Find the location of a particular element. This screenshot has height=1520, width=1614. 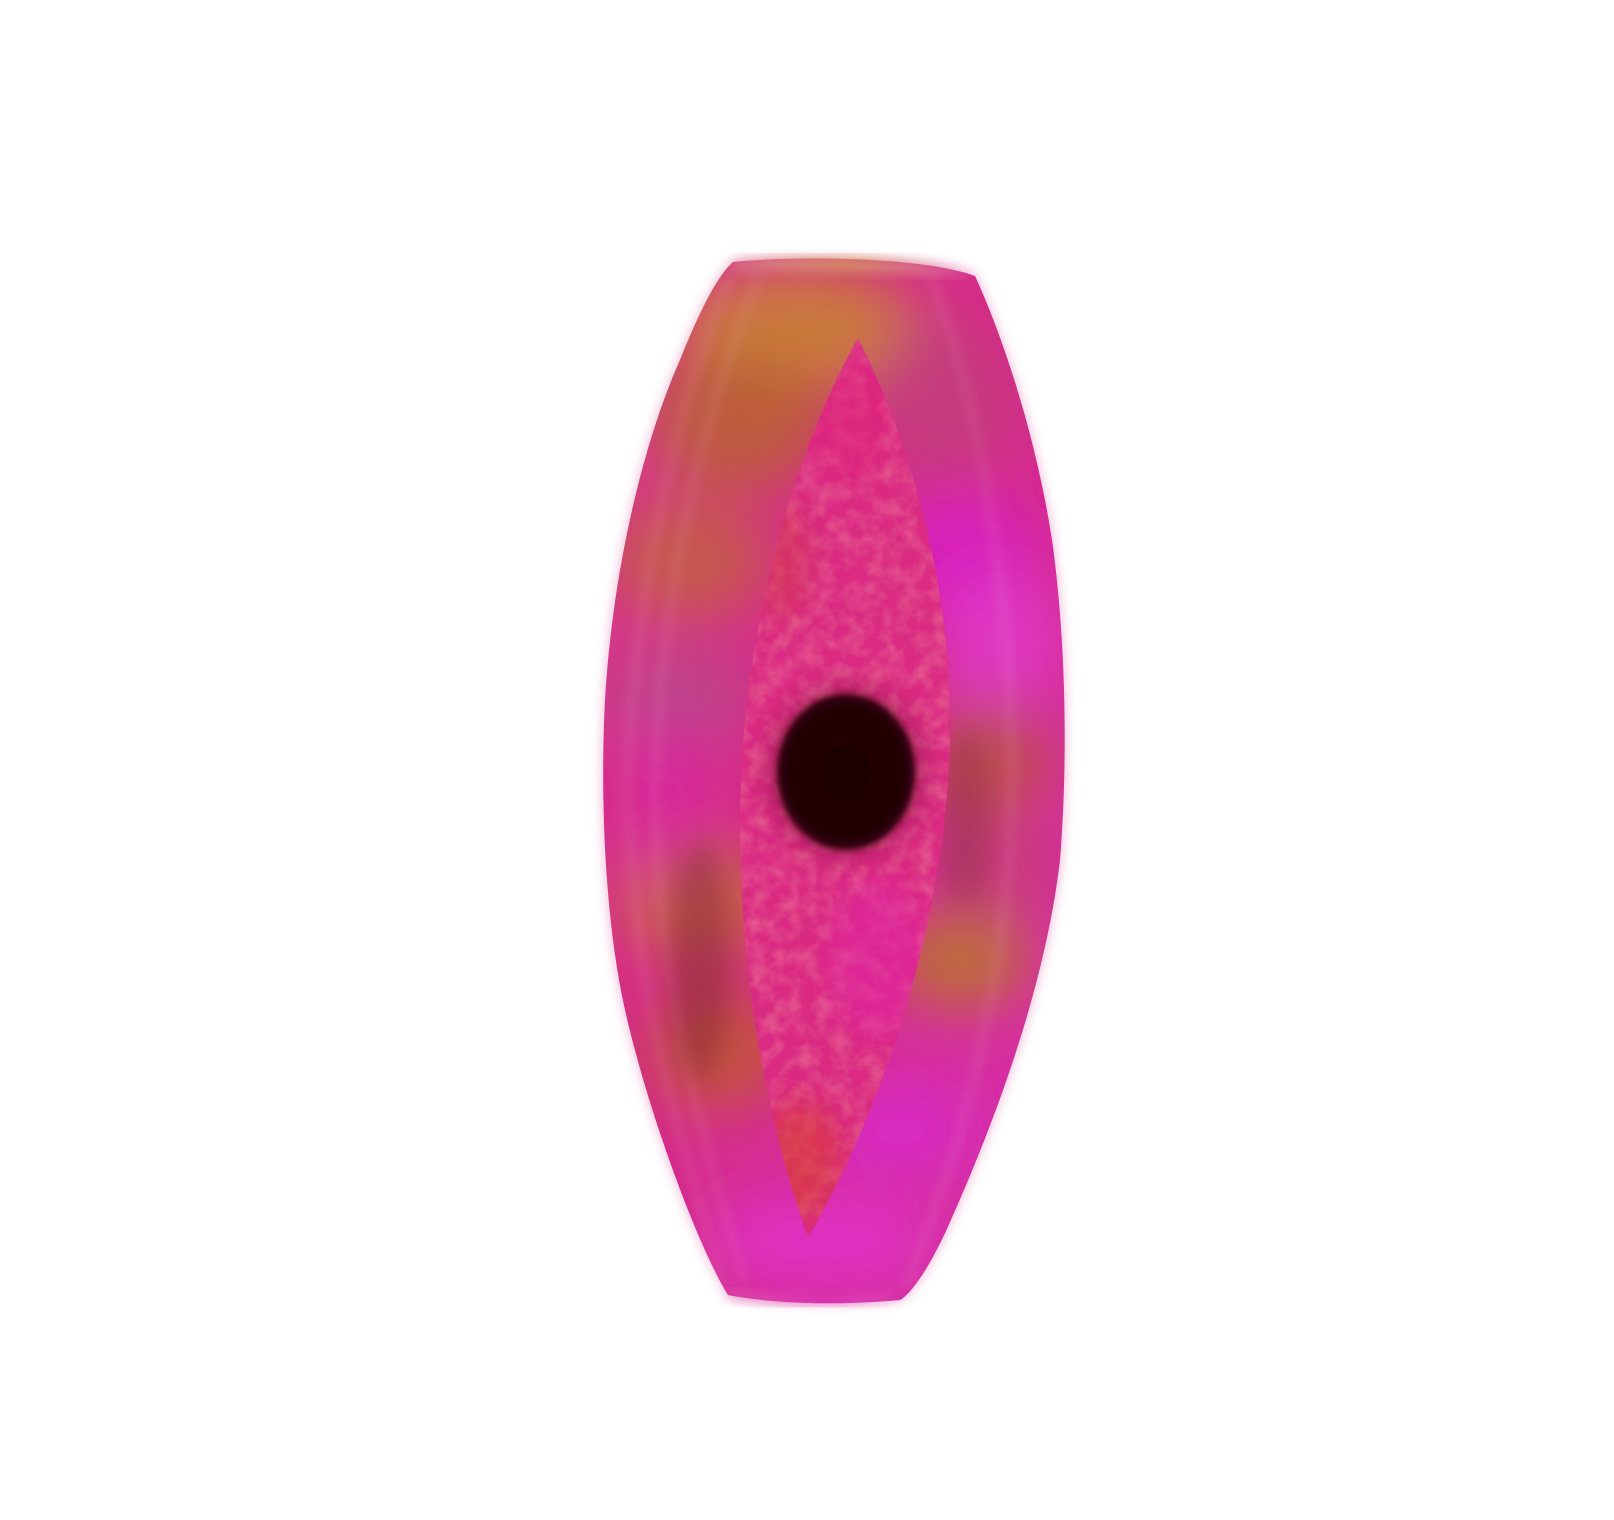

bead-bottom-cap is located at coordinates (814, 1297).